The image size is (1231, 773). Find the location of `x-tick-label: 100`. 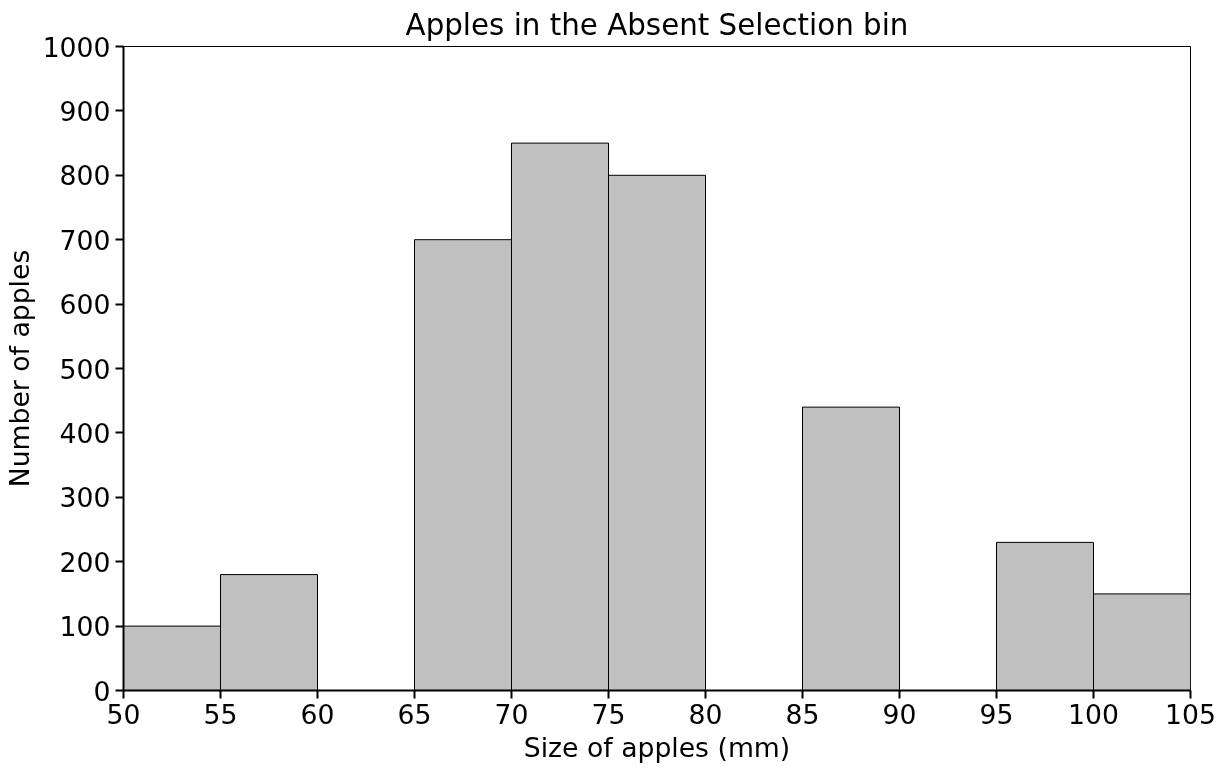

x-tick-label: 100 is located at coordinates (1093, 714).